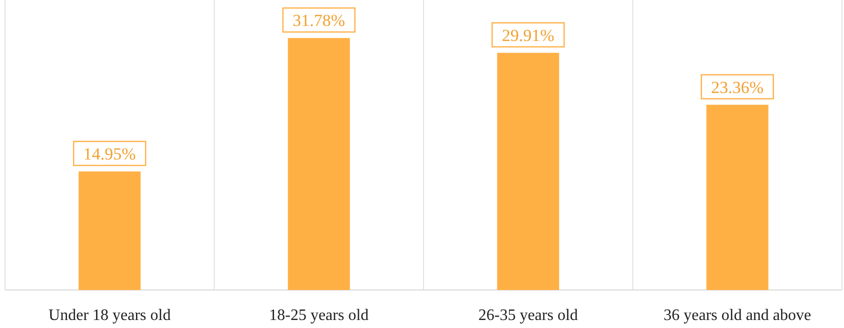  I want to click on data-label: 14.95%, so click(109, 154).